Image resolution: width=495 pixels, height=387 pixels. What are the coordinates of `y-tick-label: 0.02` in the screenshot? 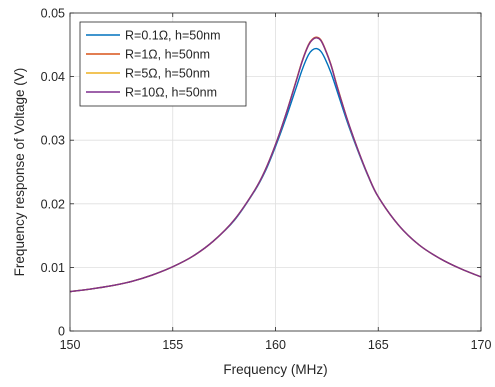 It's located at (53, 204).